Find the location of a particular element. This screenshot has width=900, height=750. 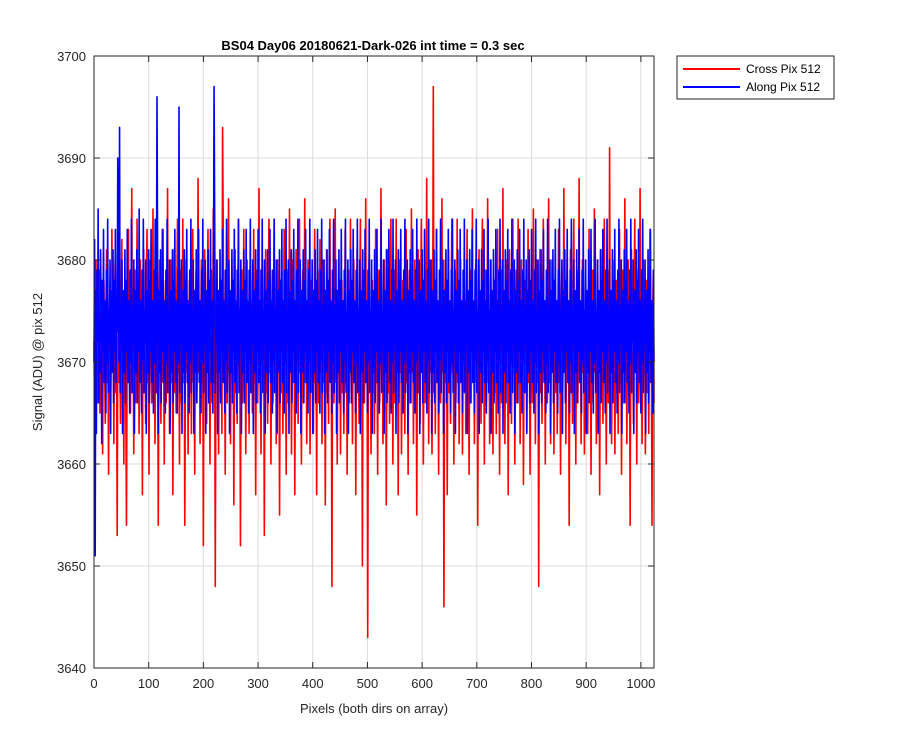

y-axis-label: Signal (ADU) @ pix 512 is located at coordinates (37, 362).